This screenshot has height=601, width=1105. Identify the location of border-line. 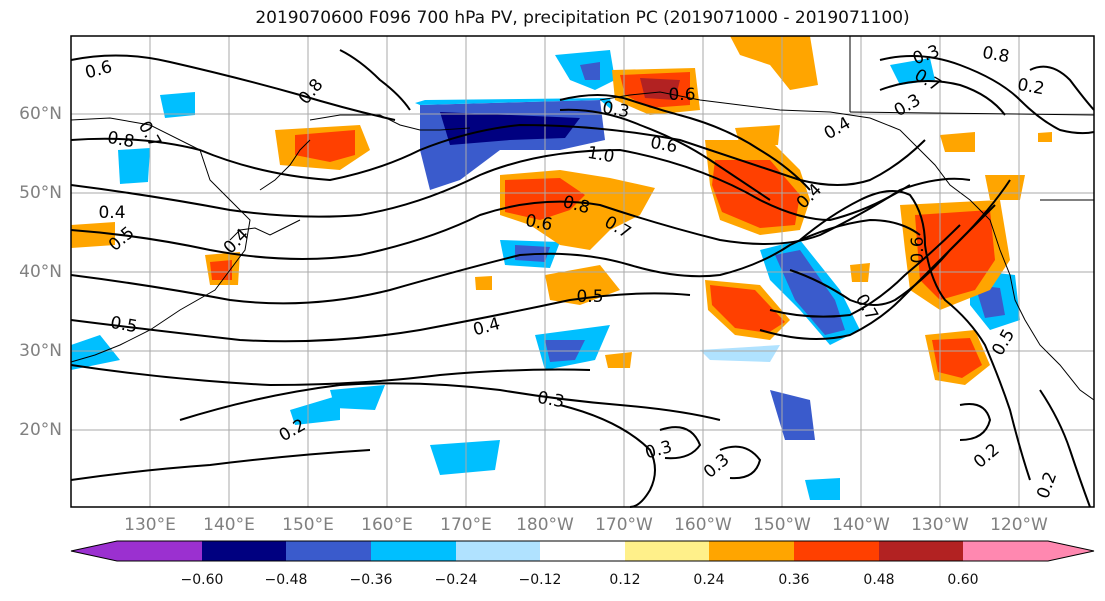
(972, 113).